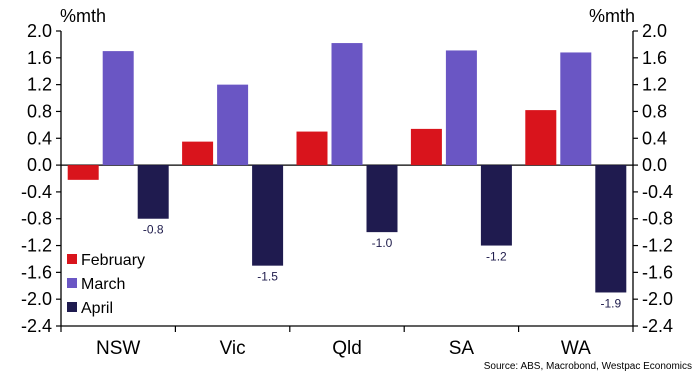 This screenshot has width=699, height=372. I want to click on legend-label: February, so click(113, 260).